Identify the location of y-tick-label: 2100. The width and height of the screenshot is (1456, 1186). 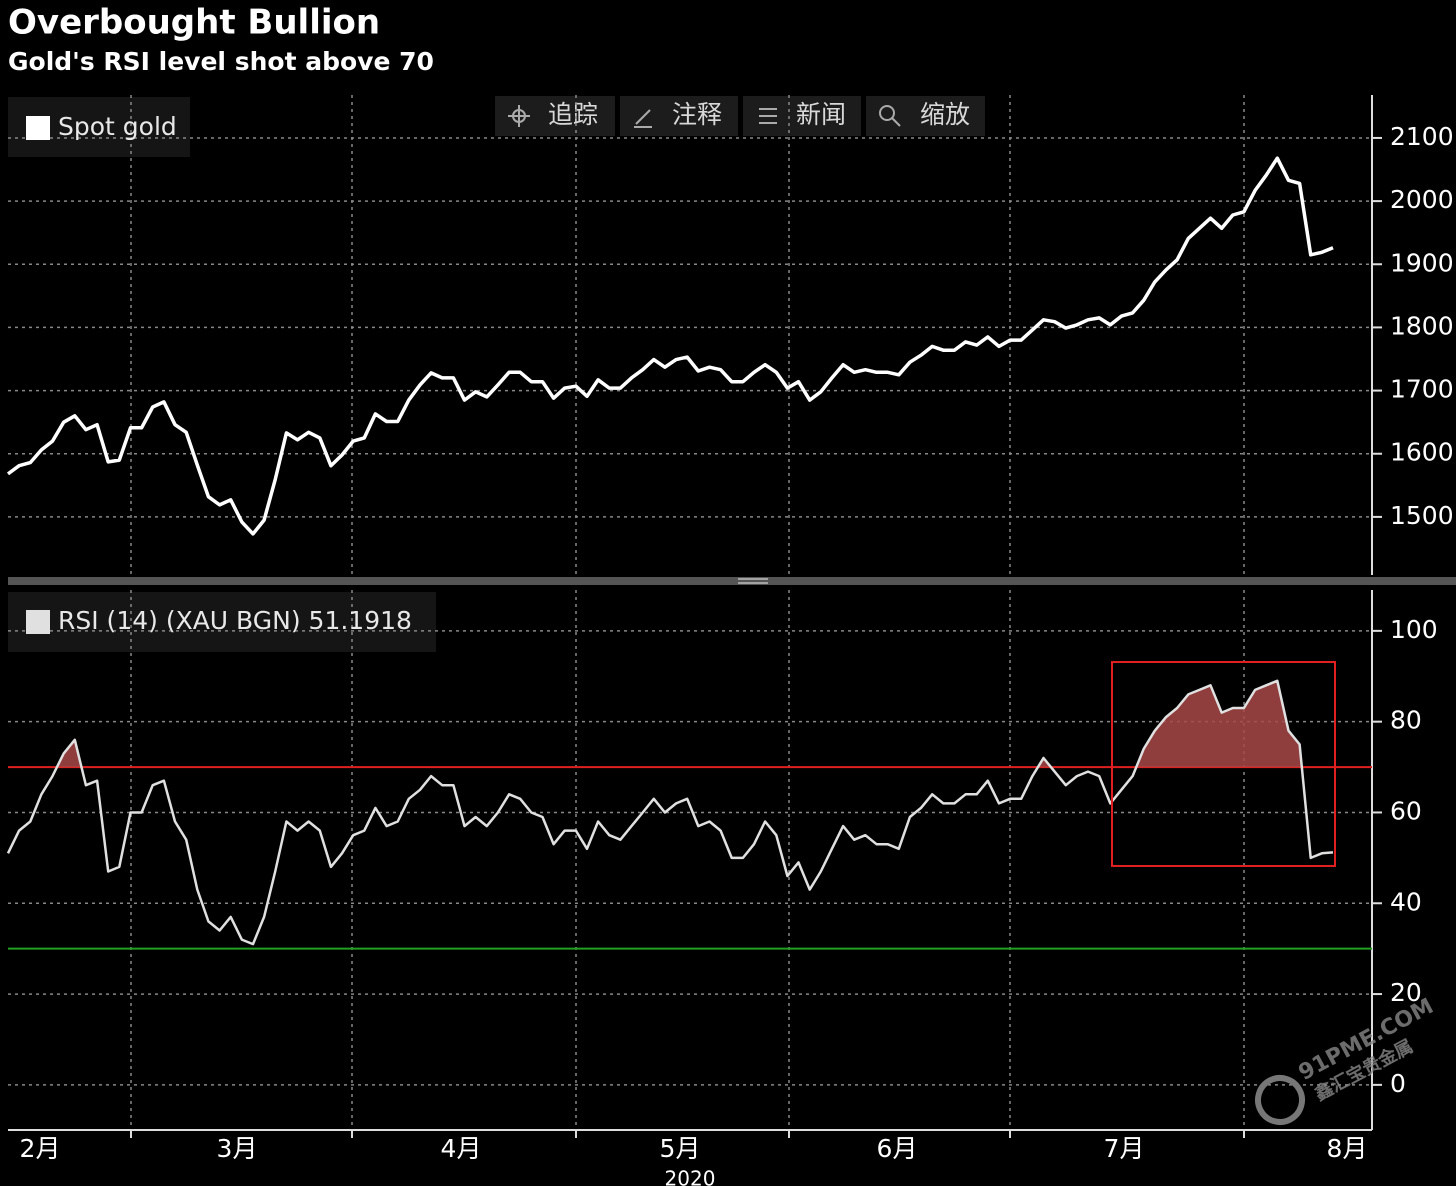
(1422, 136).